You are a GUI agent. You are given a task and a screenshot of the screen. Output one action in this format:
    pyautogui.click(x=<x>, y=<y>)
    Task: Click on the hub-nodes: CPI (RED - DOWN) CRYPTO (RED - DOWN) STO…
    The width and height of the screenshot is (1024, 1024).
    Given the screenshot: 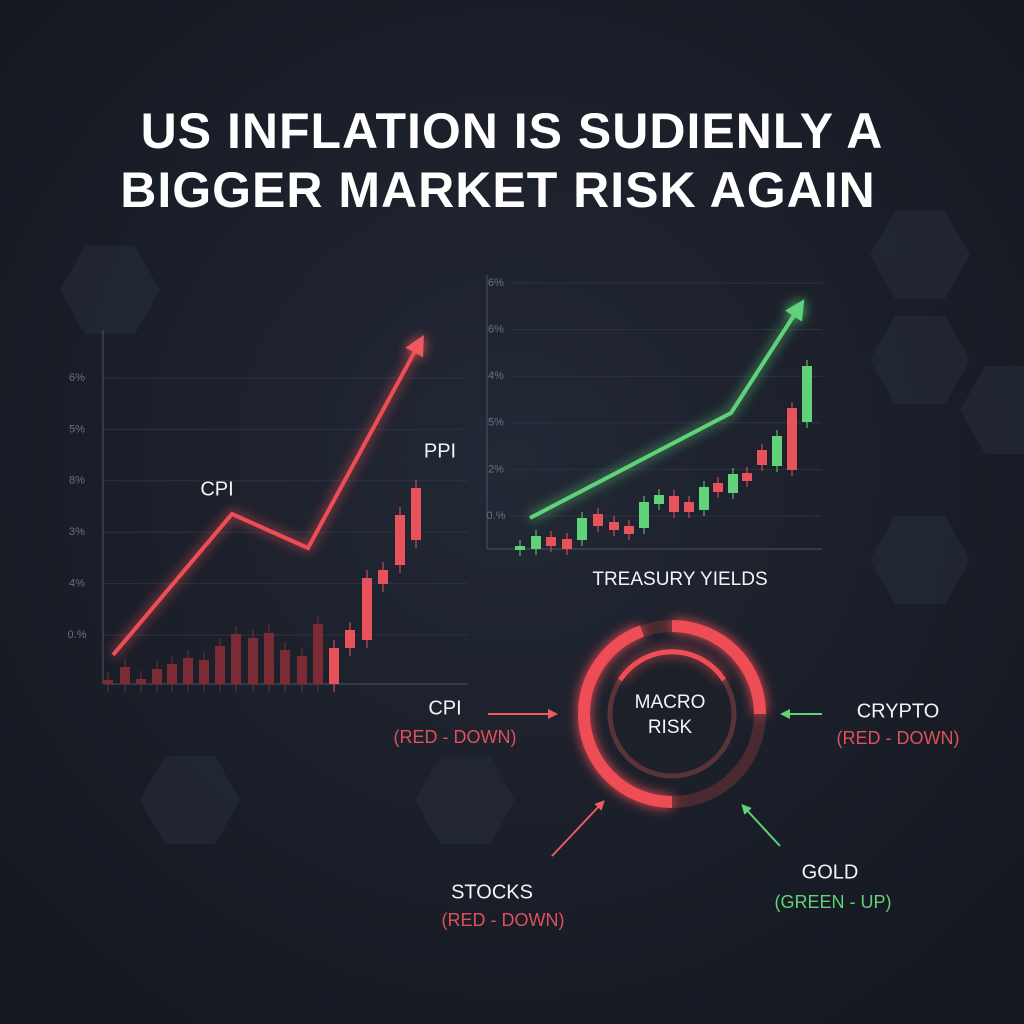 What is the action you would take?
    pyautogui.click(x=677, y=813)
    